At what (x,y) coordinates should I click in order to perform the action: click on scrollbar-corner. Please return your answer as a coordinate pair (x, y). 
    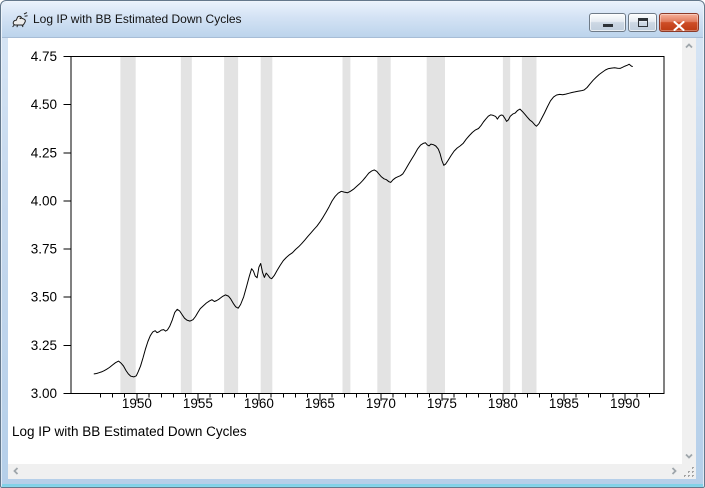
    Looking at the image, I should click on (689, 471).